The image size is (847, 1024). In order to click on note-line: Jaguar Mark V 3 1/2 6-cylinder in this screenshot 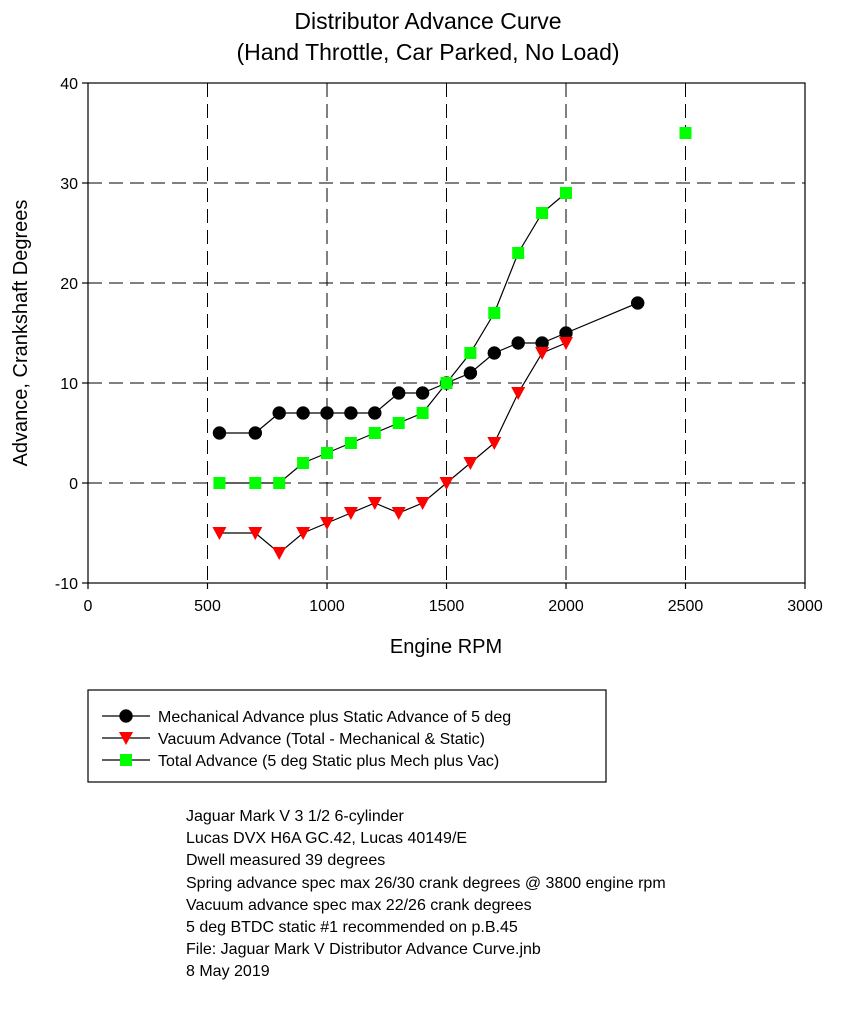, I will do `click(295, 816)`.